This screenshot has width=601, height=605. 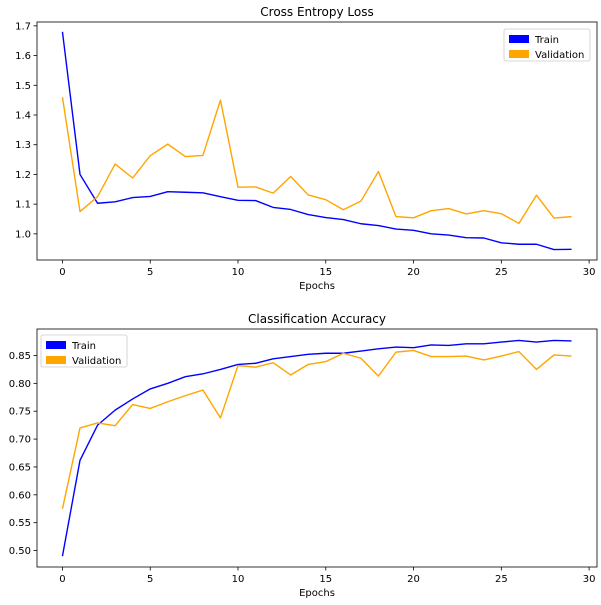 I want to click on y-tick-label: 0.70, so click(x=20, y=440).